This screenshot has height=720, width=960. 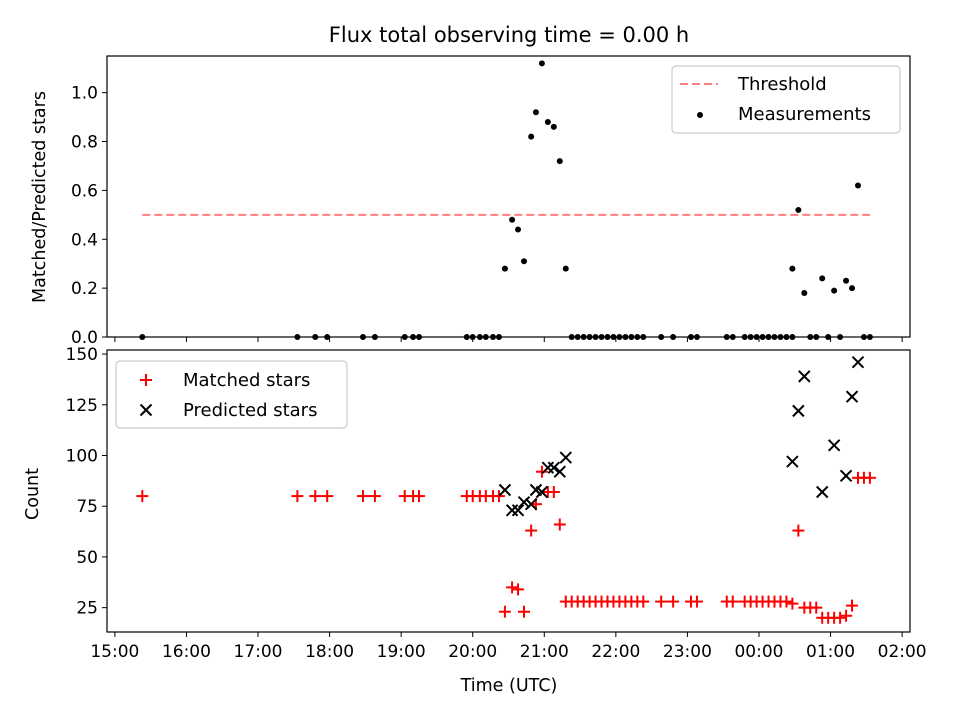 I want to click on y-tick-label: 50, so click(x=87, y=558).